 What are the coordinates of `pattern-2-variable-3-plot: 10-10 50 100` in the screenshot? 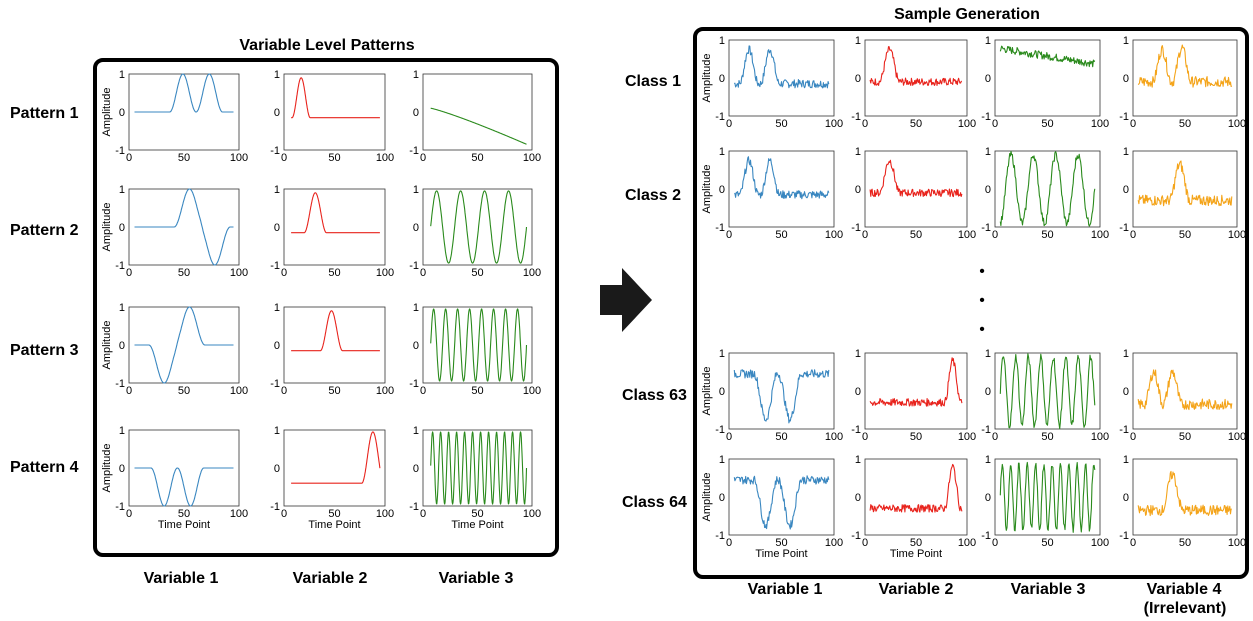 It's located at (475, 231).